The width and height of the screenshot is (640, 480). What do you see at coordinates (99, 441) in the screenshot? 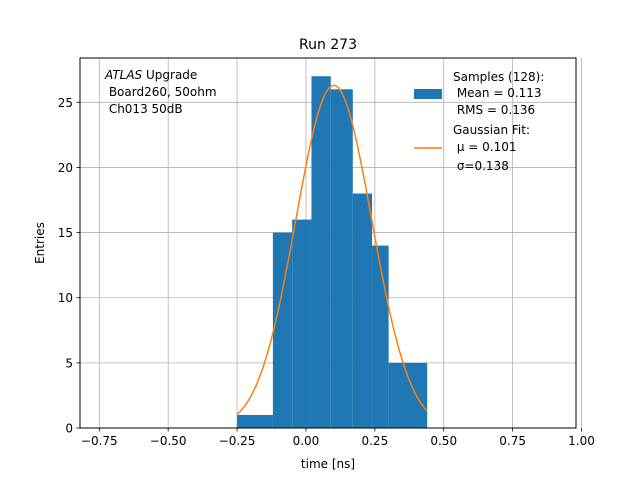
I see `x-tick-label-0: −0.75` at bounding box center [99, 441].